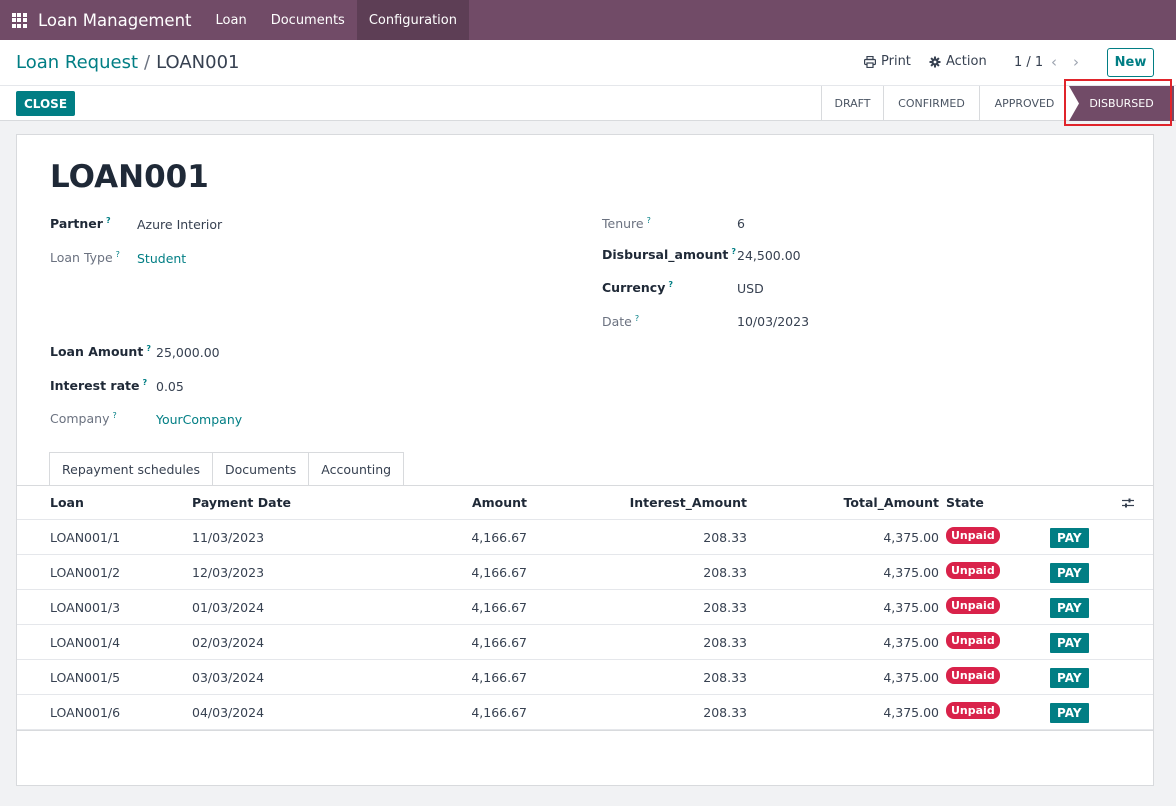  I want to click on col-payment-date: Payment Date, so click(242, 502).